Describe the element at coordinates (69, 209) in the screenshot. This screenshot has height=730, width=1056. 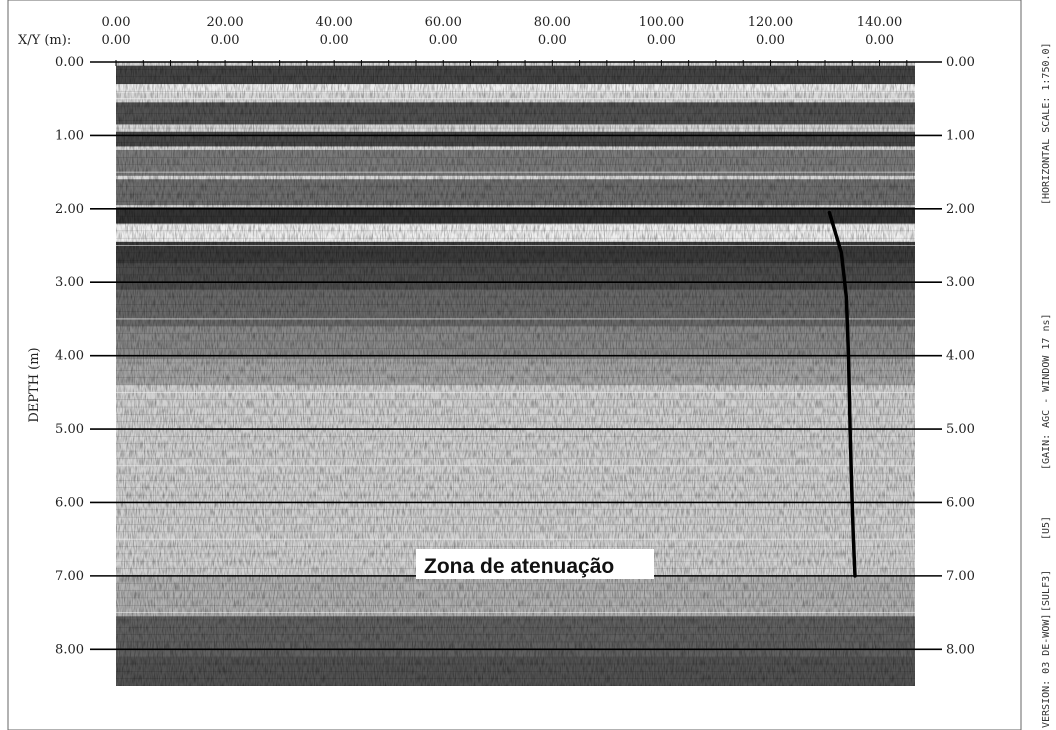
I see `depth-tick-label-left: 2.00` at that location.